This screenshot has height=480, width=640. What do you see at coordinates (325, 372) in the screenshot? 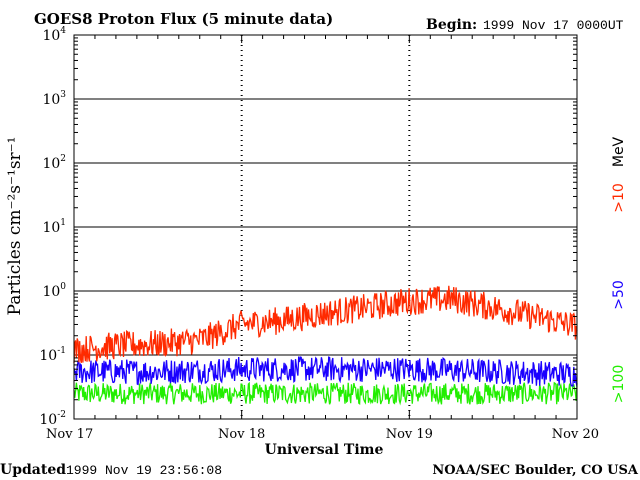
I see `series-line-gt50` at bounding box center [325, 372].